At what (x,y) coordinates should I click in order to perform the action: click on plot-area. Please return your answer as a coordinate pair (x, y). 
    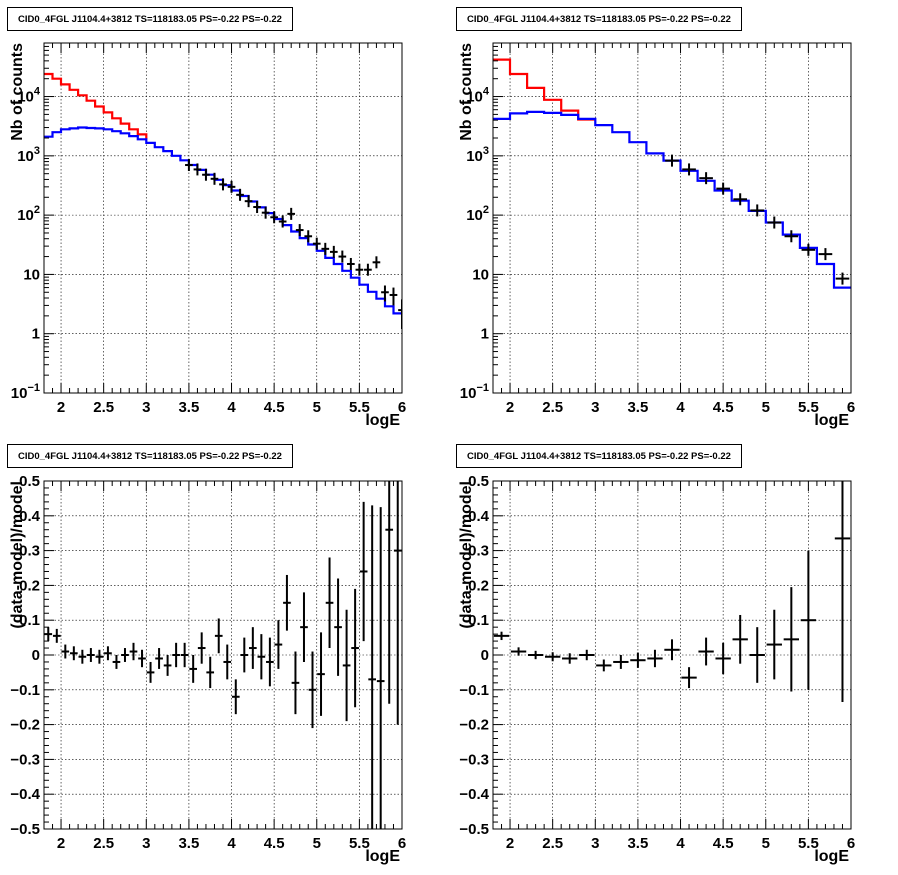
    Looking at the image, I should click on (672, 173).